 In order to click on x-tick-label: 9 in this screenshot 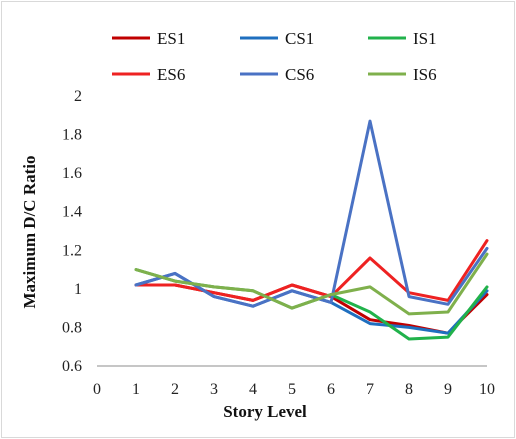, I will do `click(448, 389)`.